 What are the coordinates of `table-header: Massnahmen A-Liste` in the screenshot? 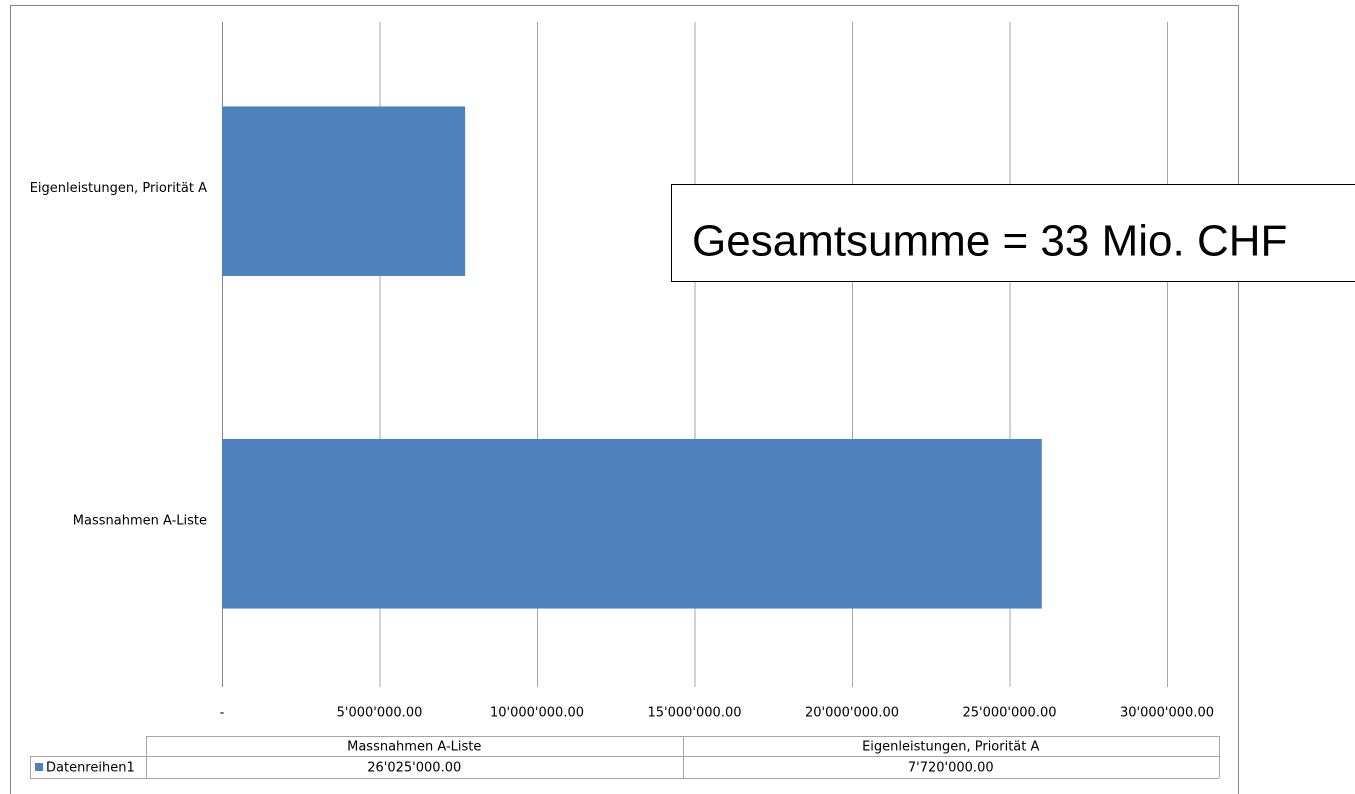 It's located at (414, 747).